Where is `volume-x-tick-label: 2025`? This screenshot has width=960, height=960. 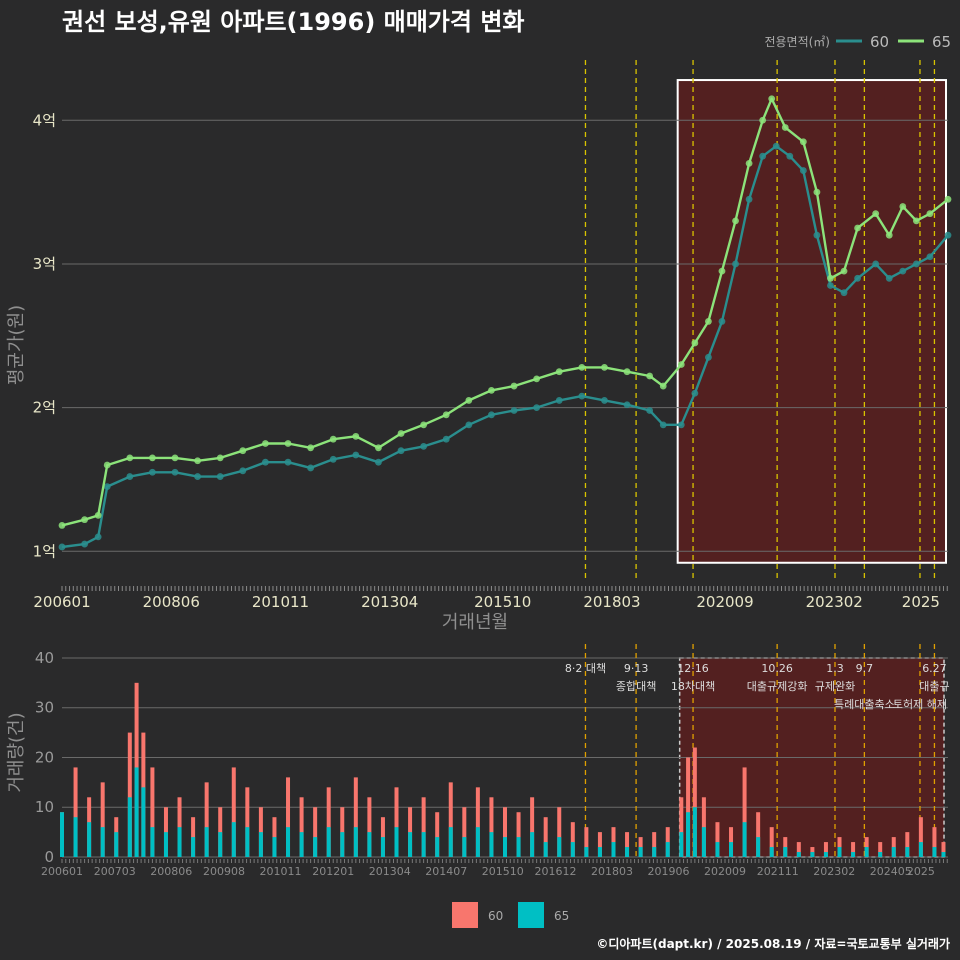
volume-x-tick-label: 2025 is located at coordinates (921, 871).